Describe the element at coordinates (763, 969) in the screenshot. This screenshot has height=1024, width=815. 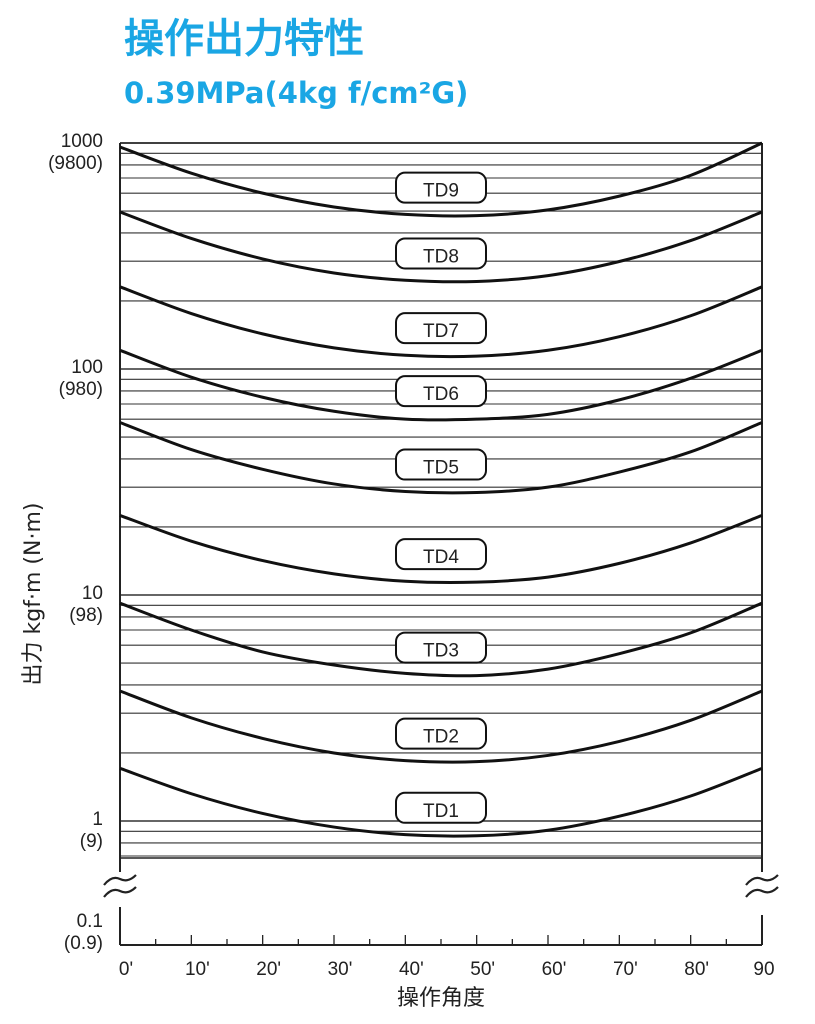
I see `x-tick-label: 90` at that location.